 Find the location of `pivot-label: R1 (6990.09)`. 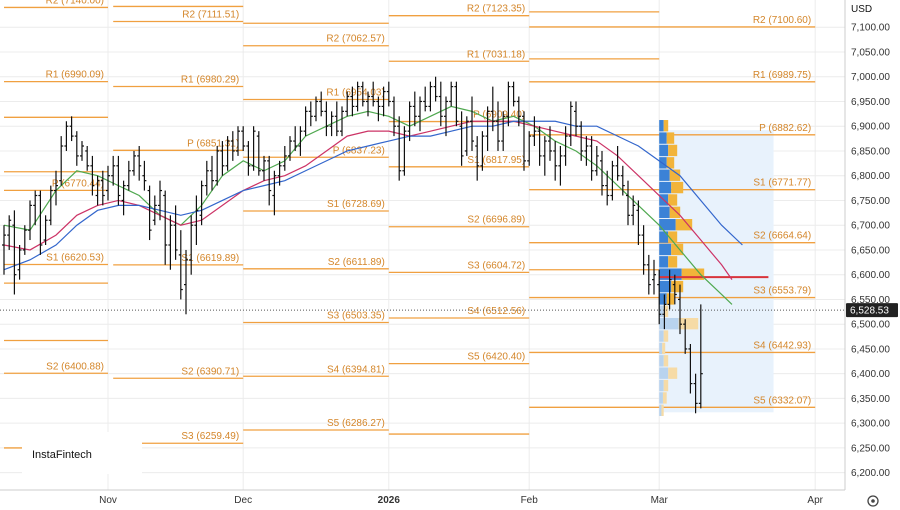

pivot-label: R1 (6990.09) is located at coordinates (75, 75).